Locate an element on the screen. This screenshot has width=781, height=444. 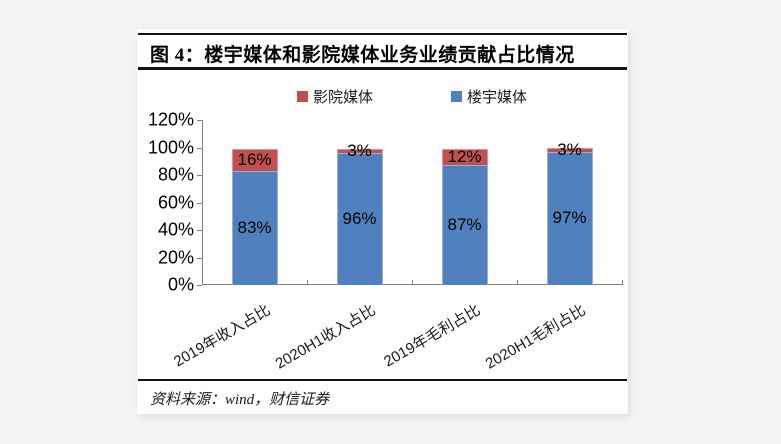
legend-item: 影院媒体 is located at coordinates (334, 96).